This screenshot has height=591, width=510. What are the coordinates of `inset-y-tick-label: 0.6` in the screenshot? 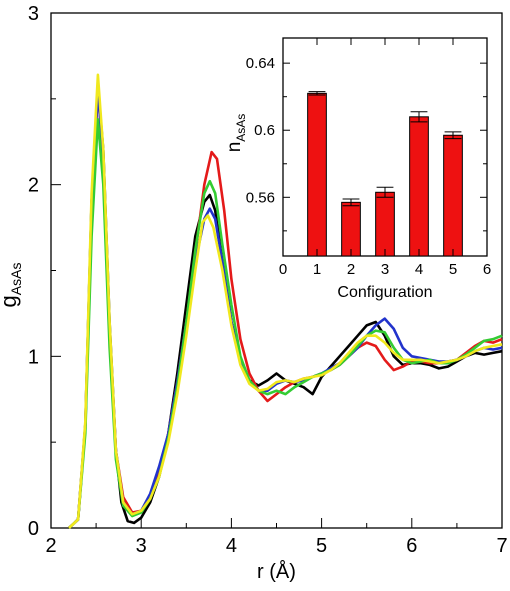 It's located at (264, 130).